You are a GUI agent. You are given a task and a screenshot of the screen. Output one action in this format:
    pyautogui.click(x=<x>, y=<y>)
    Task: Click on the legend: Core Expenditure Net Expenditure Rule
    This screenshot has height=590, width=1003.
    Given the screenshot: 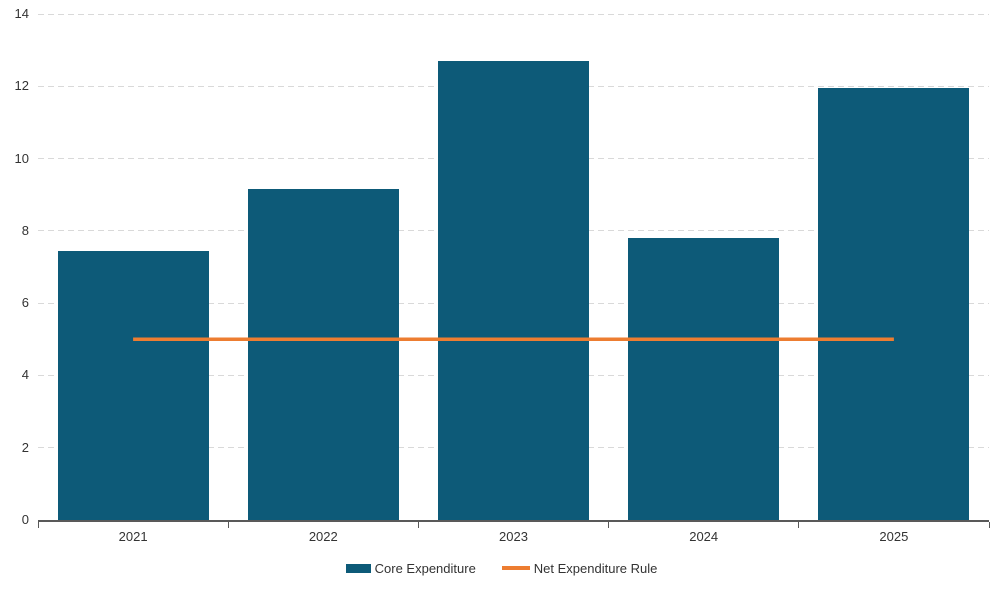 What is the action you would take?
    pyautogui.click(x=501, y=568)
    